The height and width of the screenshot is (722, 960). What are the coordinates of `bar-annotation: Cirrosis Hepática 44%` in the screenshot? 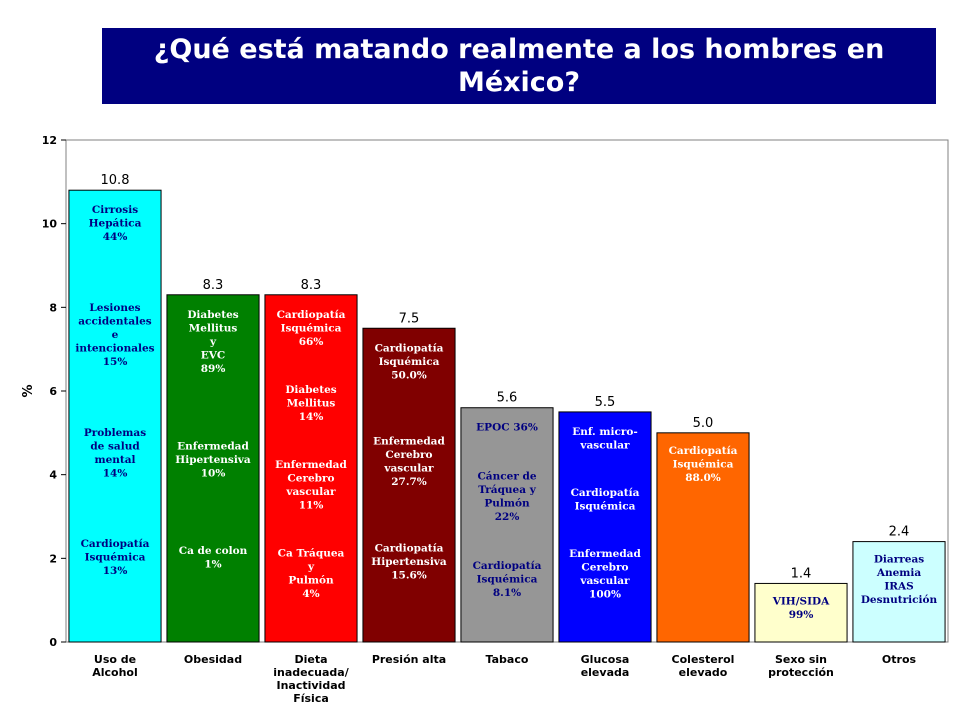 It's located at (115, 223).